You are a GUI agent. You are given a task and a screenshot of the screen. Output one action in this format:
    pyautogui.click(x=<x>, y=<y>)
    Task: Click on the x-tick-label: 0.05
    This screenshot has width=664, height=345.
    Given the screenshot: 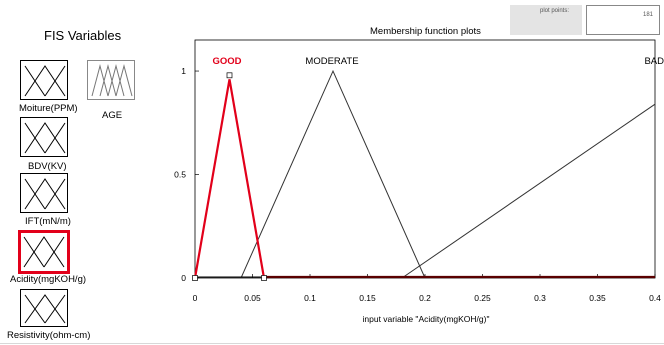 What is the action you would take?
    pyautogui.click(x=252, y=298)
    